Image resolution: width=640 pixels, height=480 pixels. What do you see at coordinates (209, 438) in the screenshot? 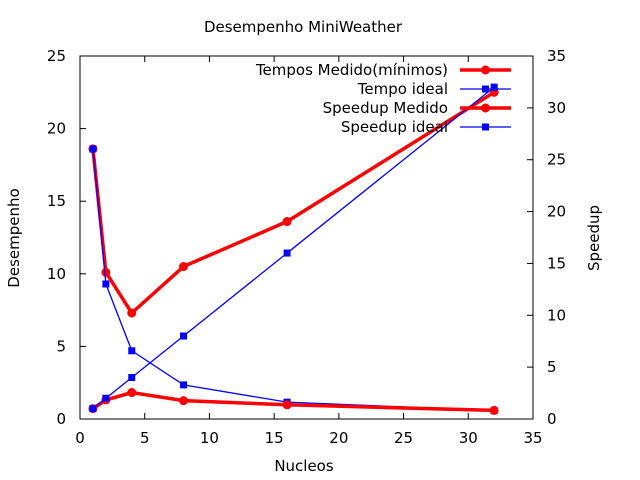
I see `x-tick-label: 10` at bounding box center [209, 438].